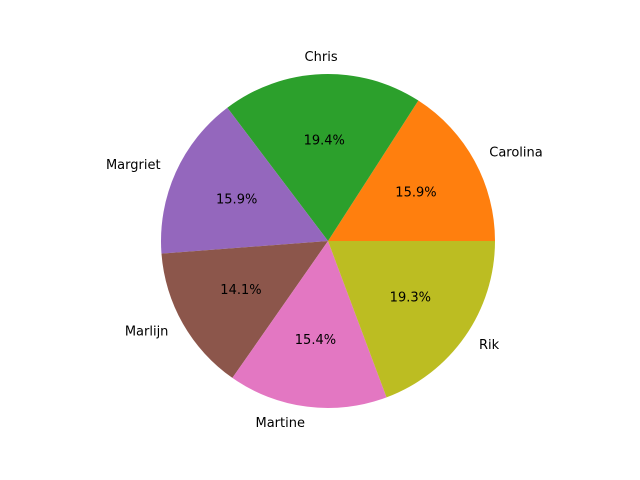 This screenshot has height=480, width=640. What do you see at coordinates (516, 153) in the screenshot?
I see `slice-label-carolina: Carolina` at bounding box center [516, 153].